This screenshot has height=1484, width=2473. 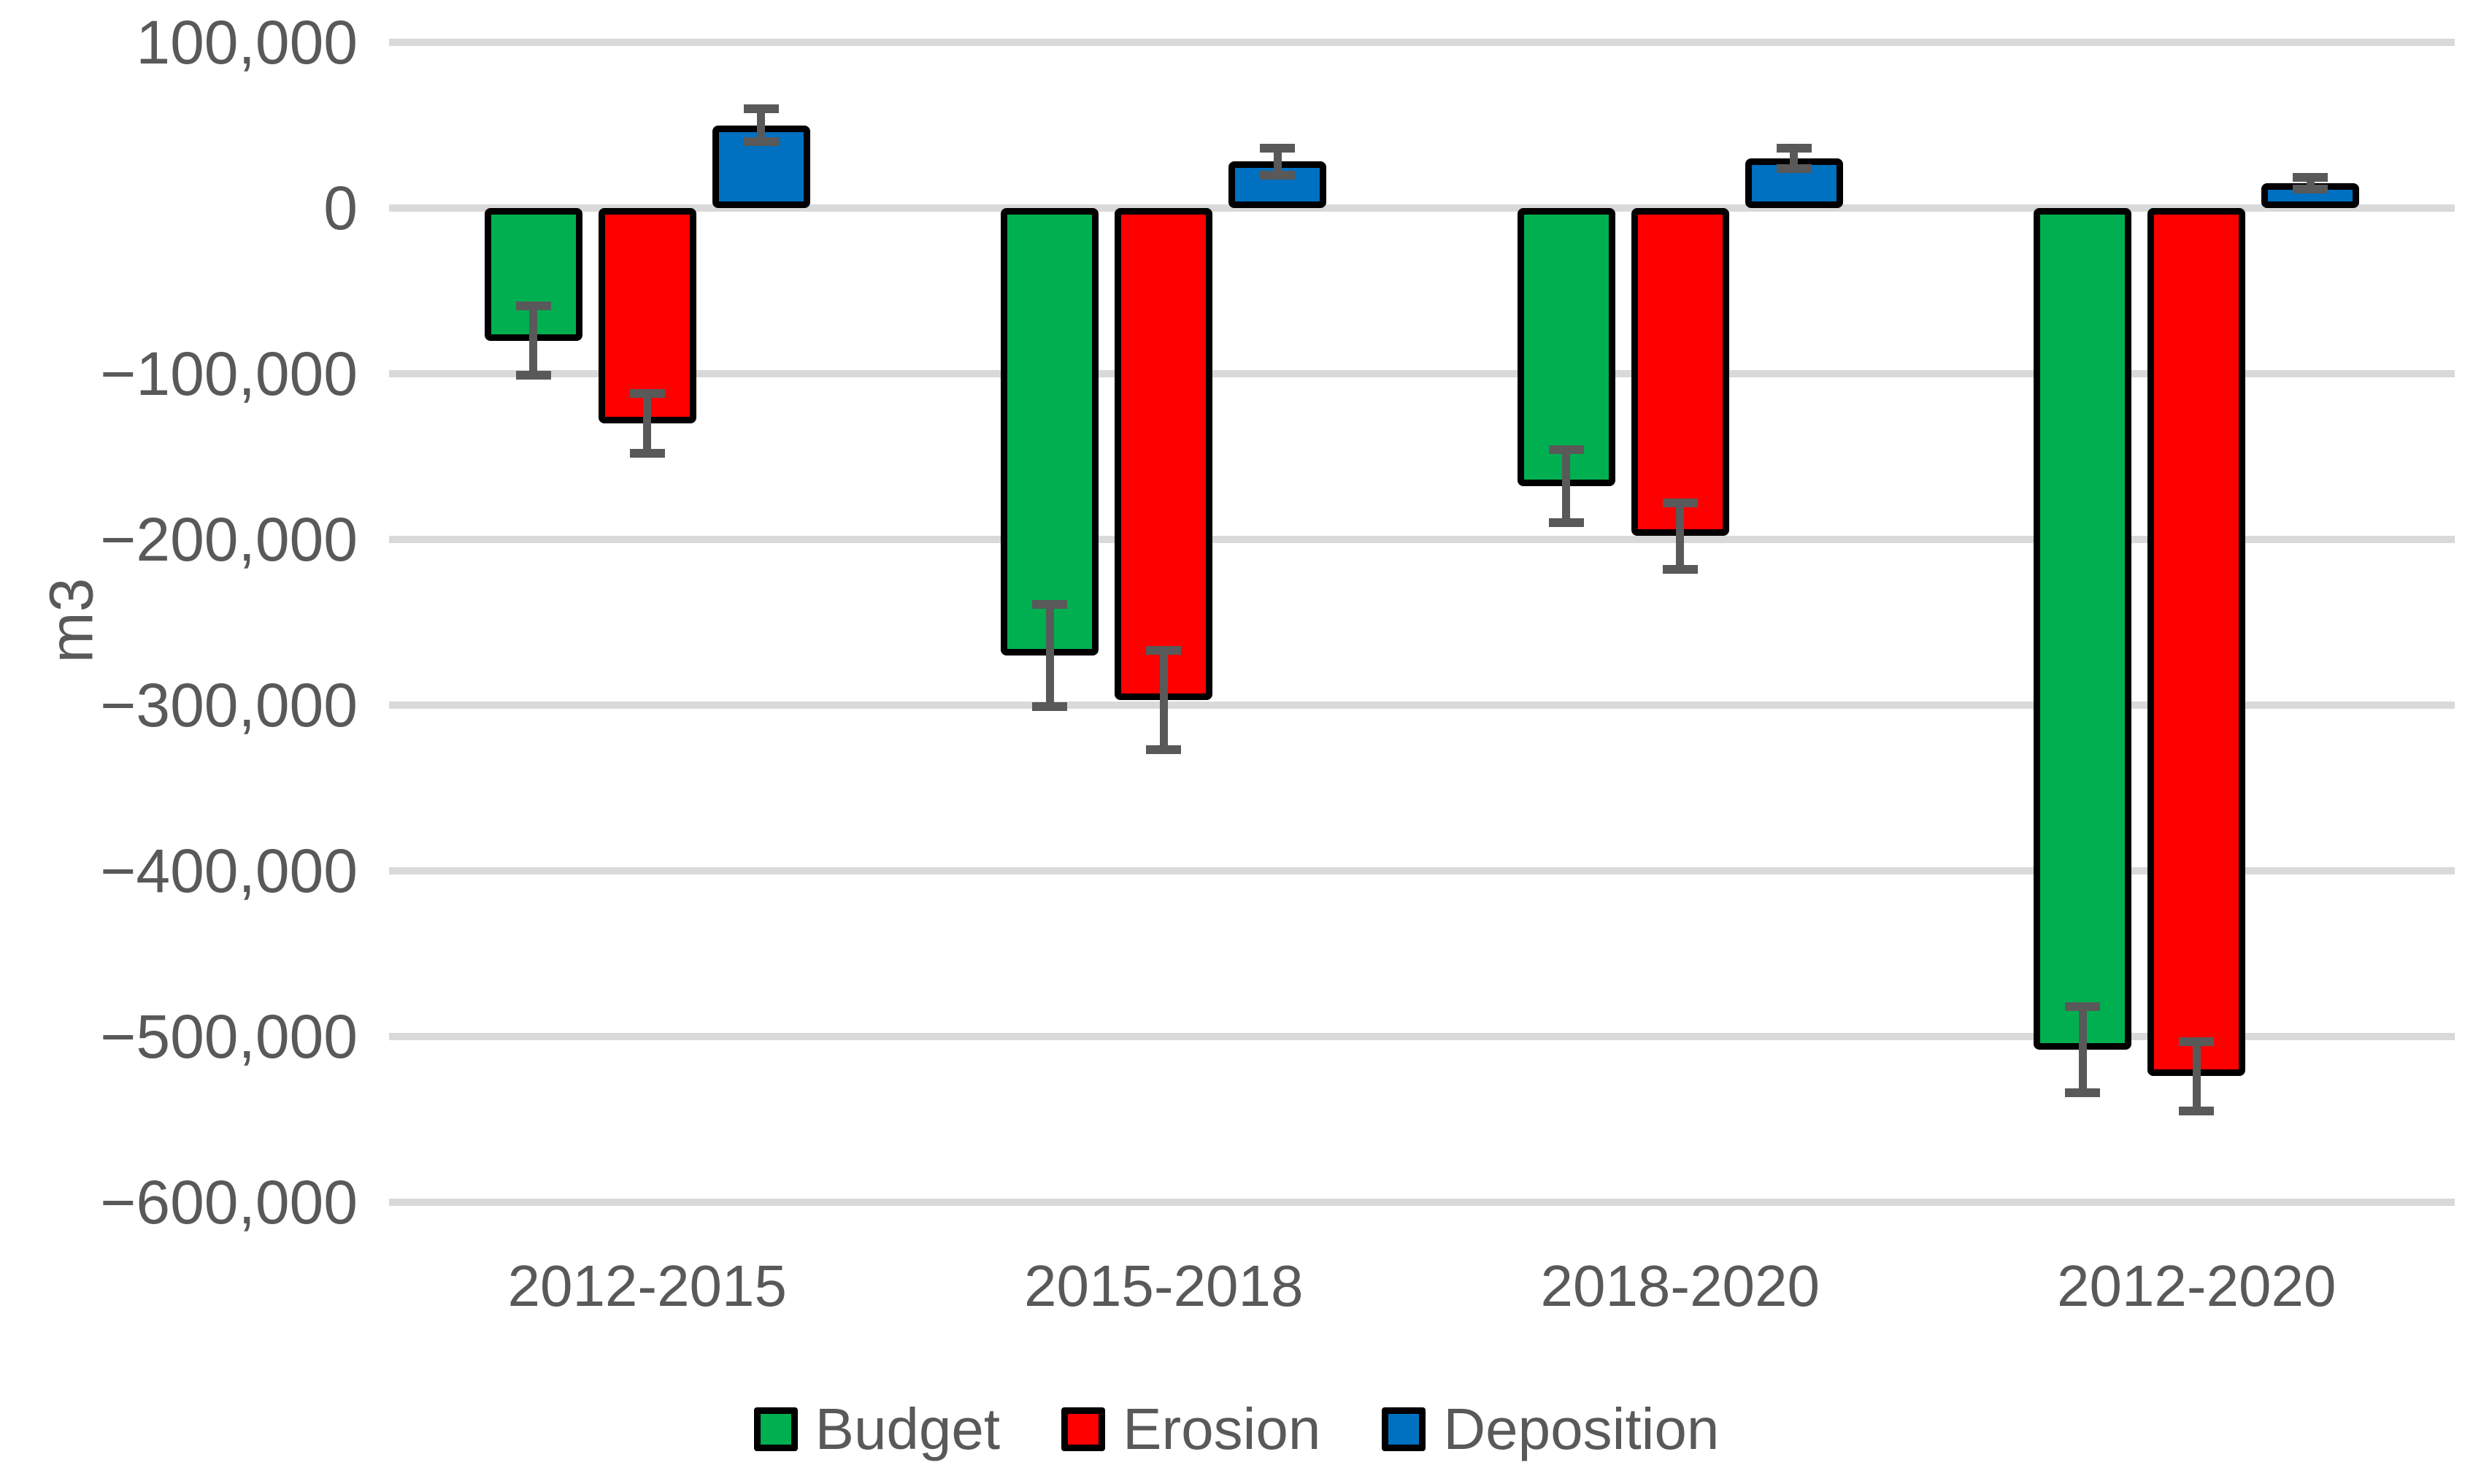 I want to click on legend-item-budget: Budget, so click(x=877, y=1428).